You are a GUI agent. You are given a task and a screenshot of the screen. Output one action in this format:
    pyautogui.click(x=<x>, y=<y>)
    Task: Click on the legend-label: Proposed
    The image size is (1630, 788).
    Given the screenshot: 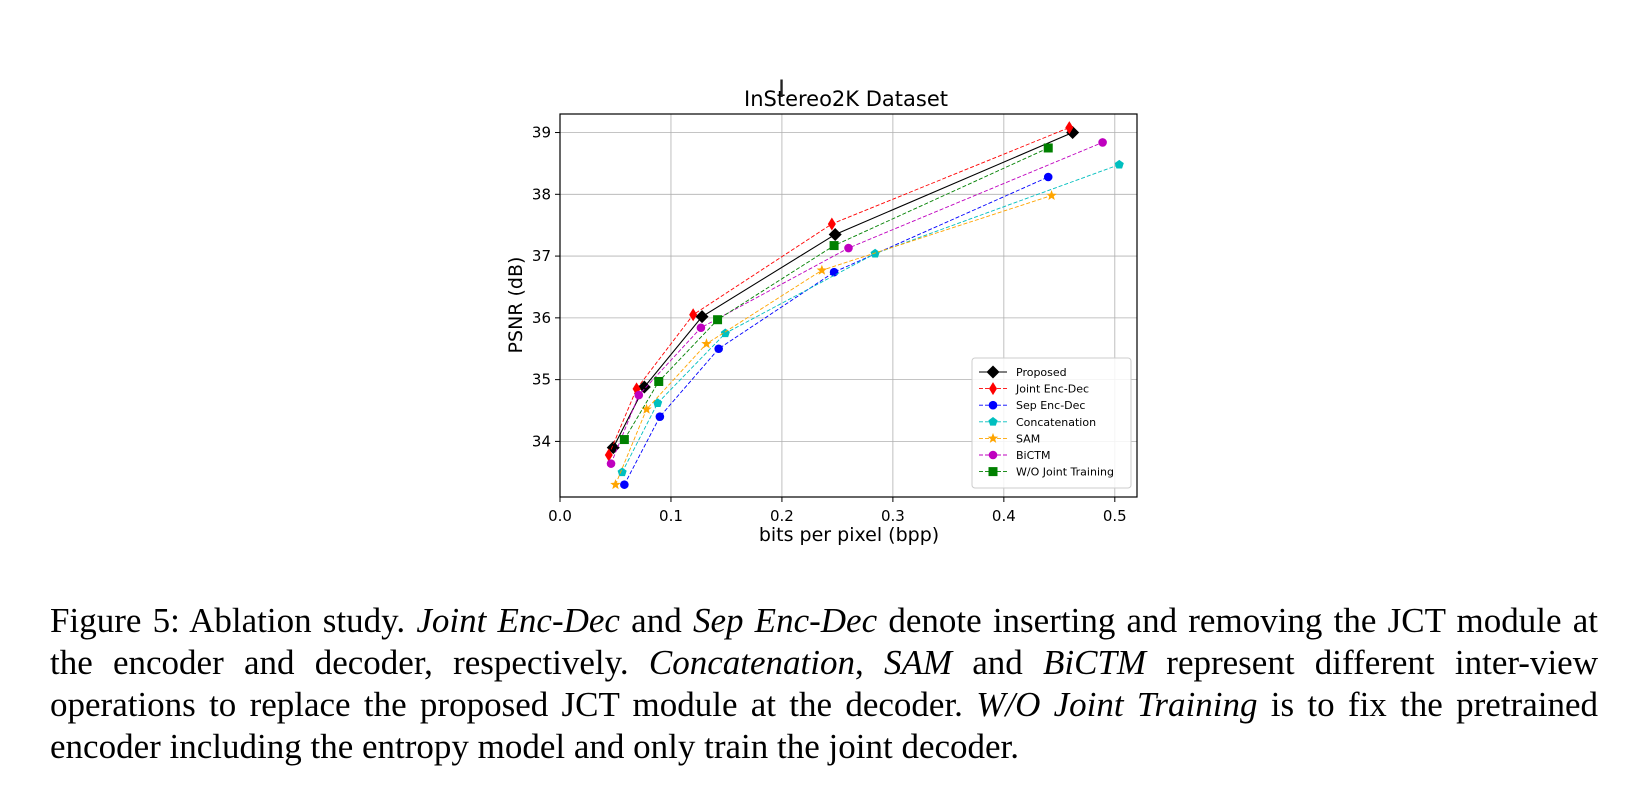 What is the action you would take?
    pyautogui.click(x=1041, y=372)
    